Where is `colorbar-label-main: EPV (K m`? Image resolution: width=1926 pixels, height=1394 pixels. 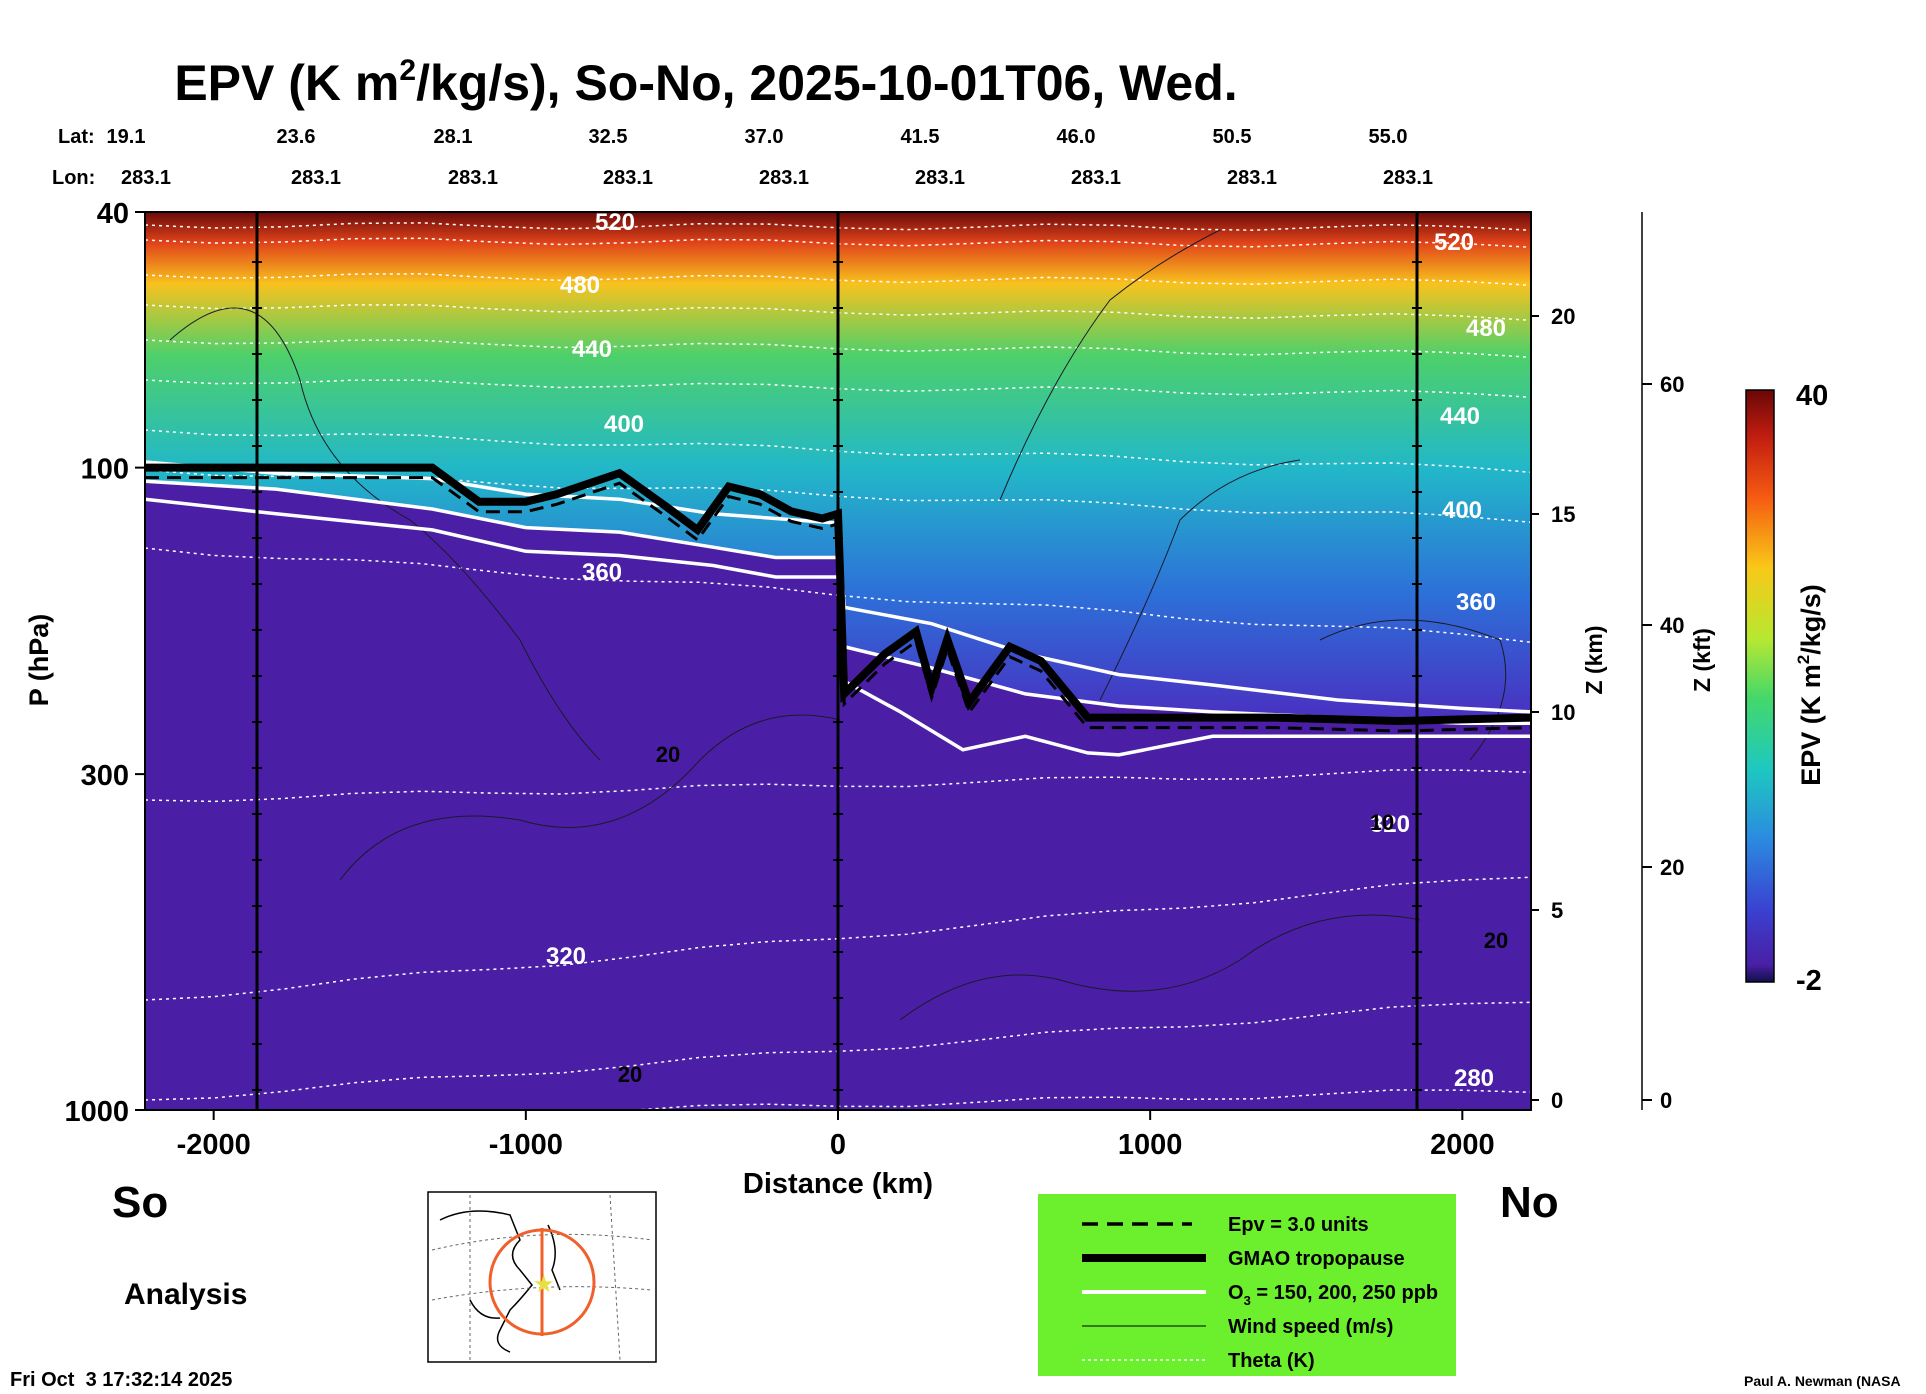 colorbar-label-main: EPV (K m is located at coordinates (1811, 725).